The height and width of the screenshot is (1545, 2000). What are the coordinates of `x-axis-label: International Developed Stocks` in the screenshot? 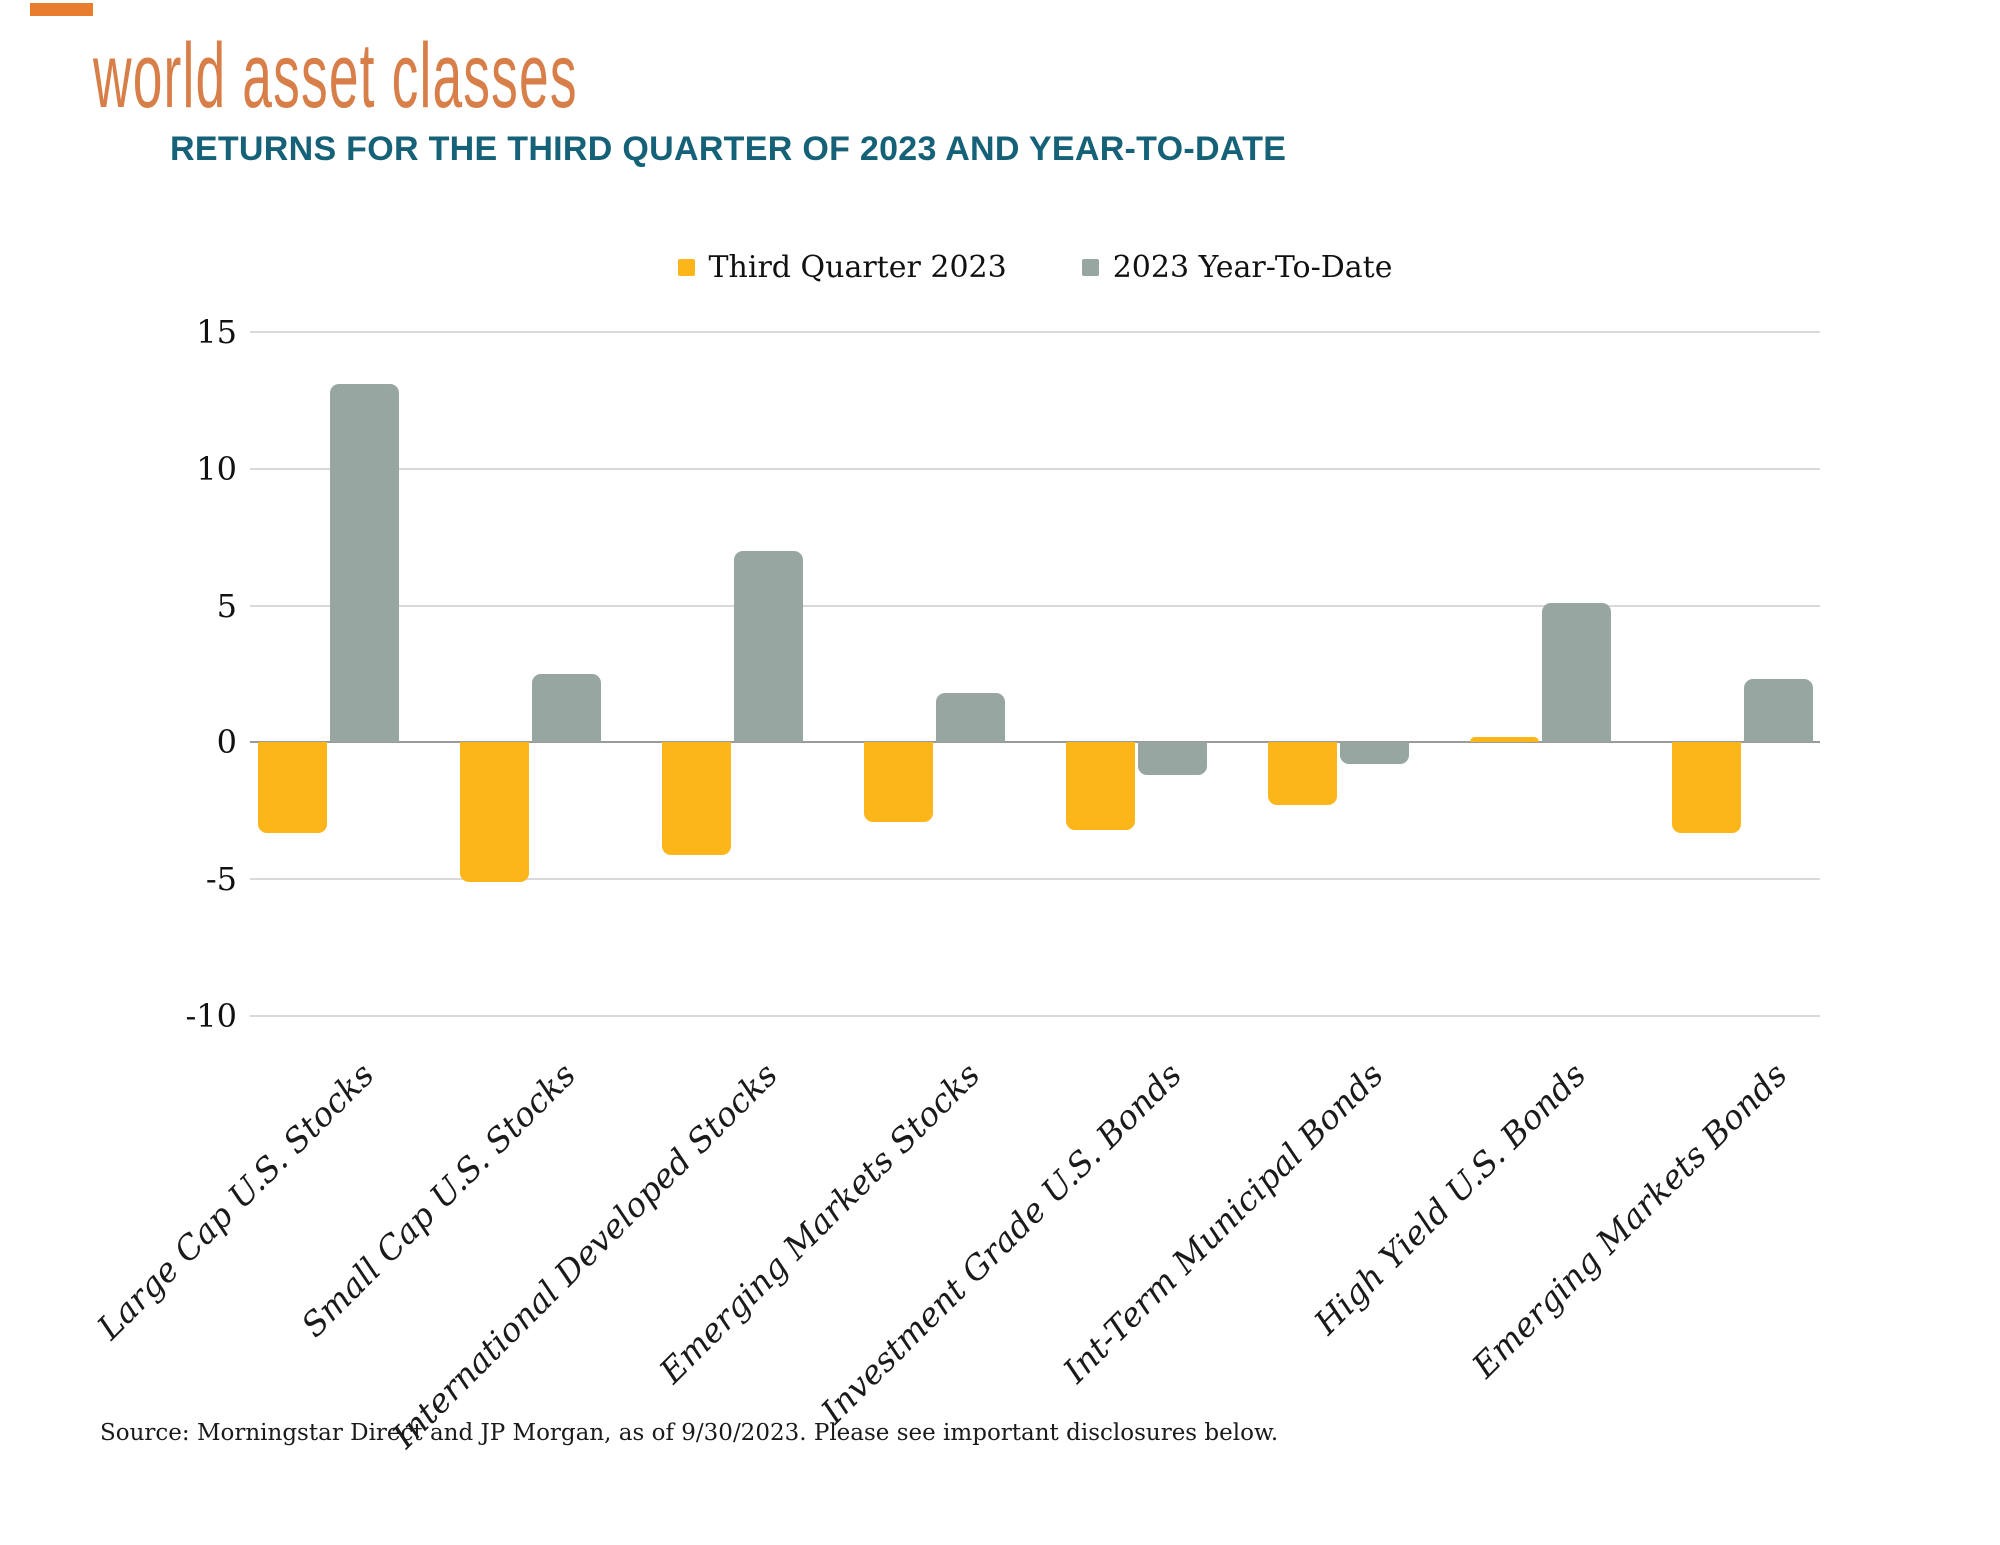 It's located at (585, 1255).